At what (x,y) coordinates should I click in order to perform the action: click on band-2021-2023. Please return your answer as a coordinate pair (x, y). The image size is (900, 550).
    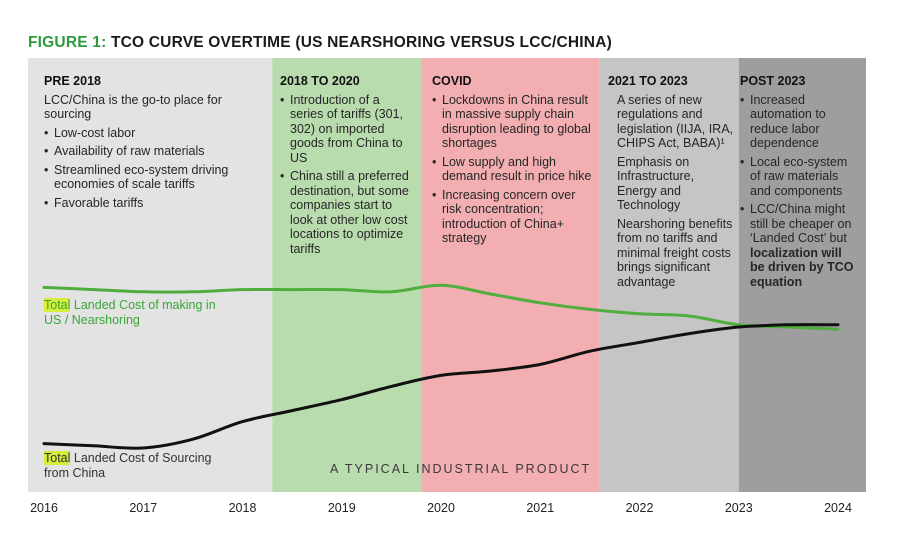
    Looking at the image, I should click on (669, 275).